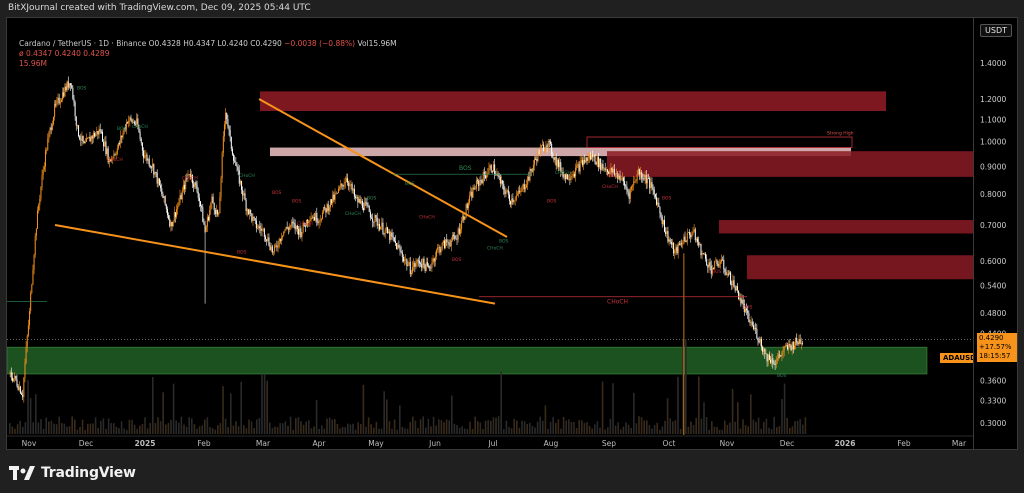 This screenshot has height=493, width=1024. What do you see at coordinates (993, 99) in the screenshot?
I see `y-tick-label: 1.2000` at bounding box center [993, 99].